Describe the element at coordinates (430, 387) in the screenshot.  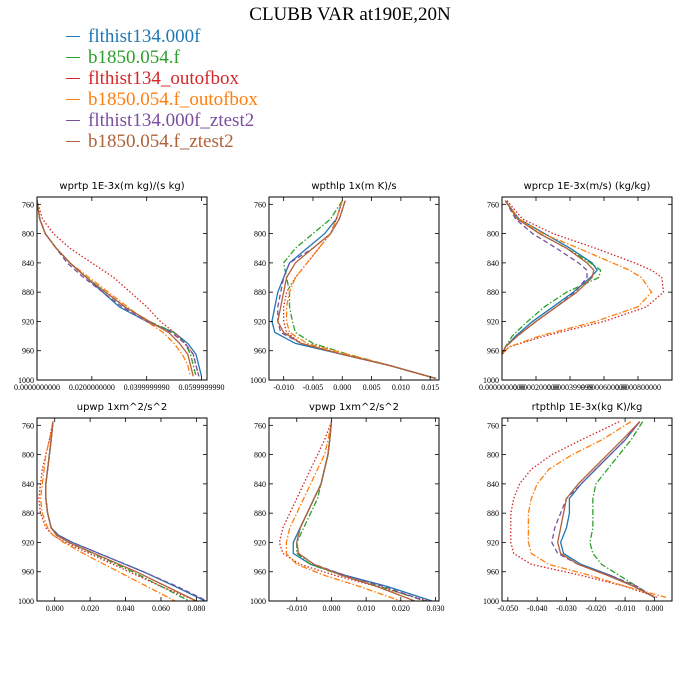
I see `x-tick-label: 0.015` at that location.